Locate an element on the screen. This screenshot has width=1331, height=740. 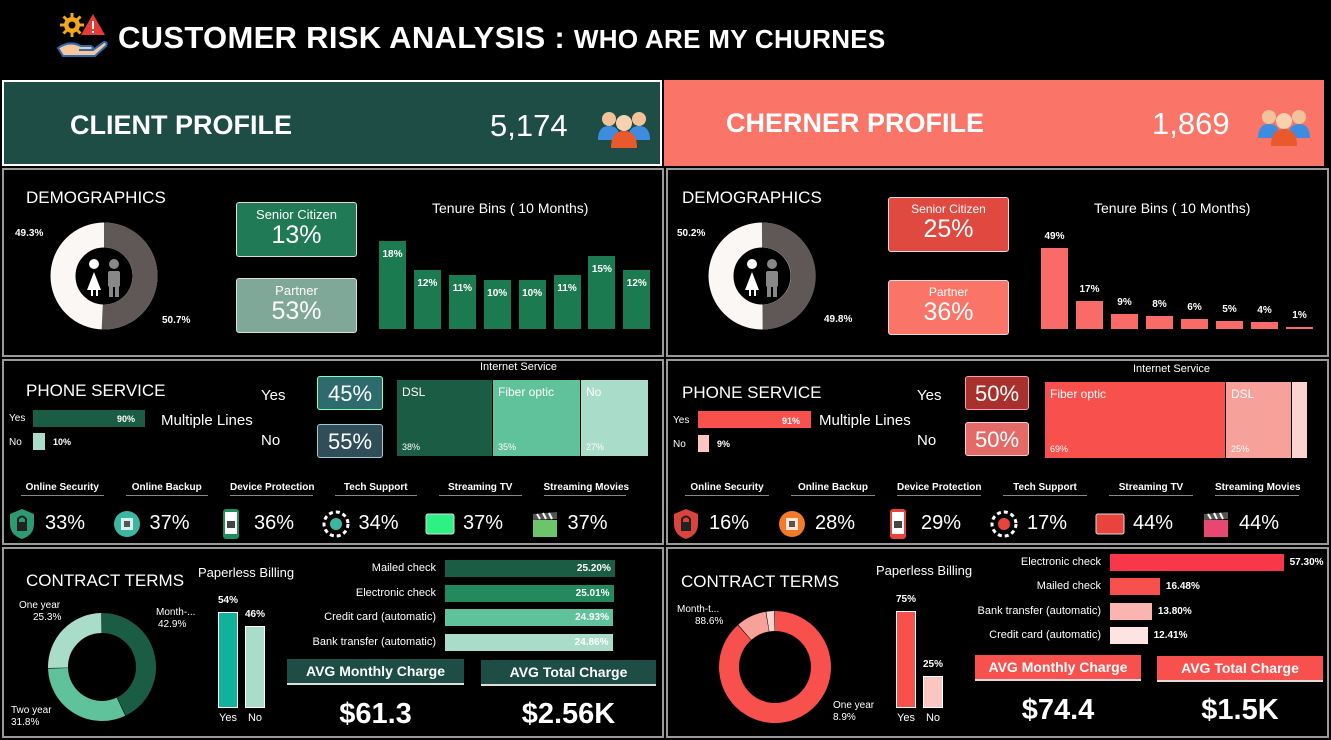
internet-tile is located at coordinates (1299, 420).